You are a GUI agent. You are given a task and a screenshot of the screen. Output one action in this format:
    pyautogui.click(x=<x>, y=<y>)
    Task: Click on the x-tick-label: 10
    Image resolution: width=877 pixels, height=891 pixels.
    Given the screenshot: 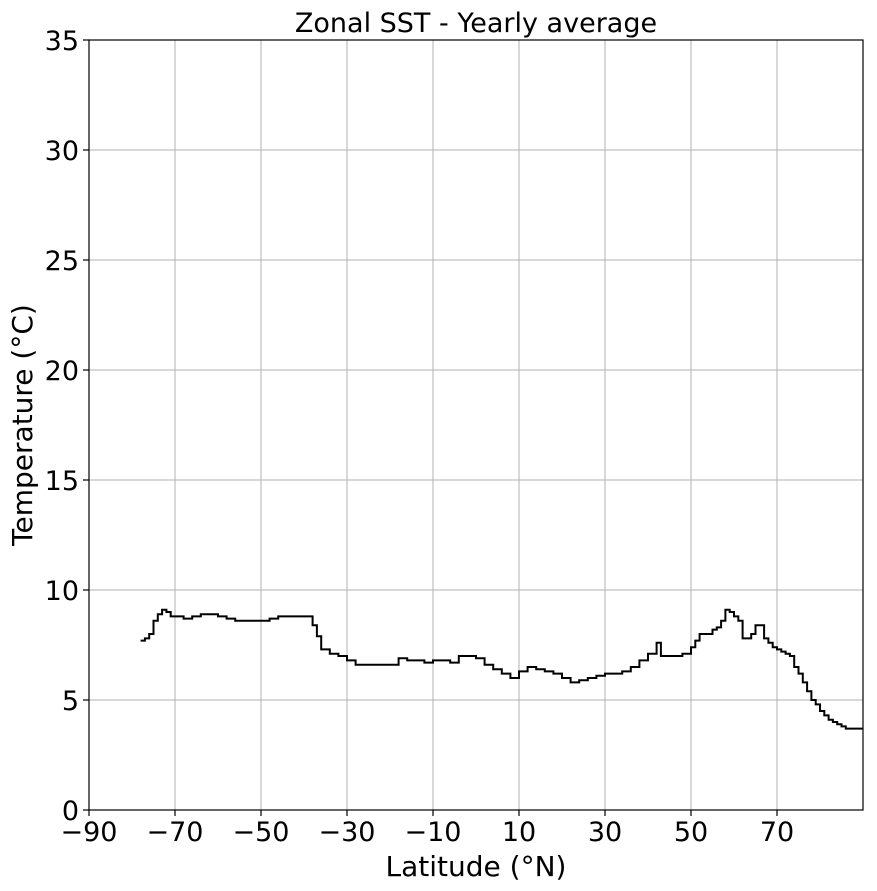 What is the action you would take?
    pyautogui.click(x=519, y=832)
    